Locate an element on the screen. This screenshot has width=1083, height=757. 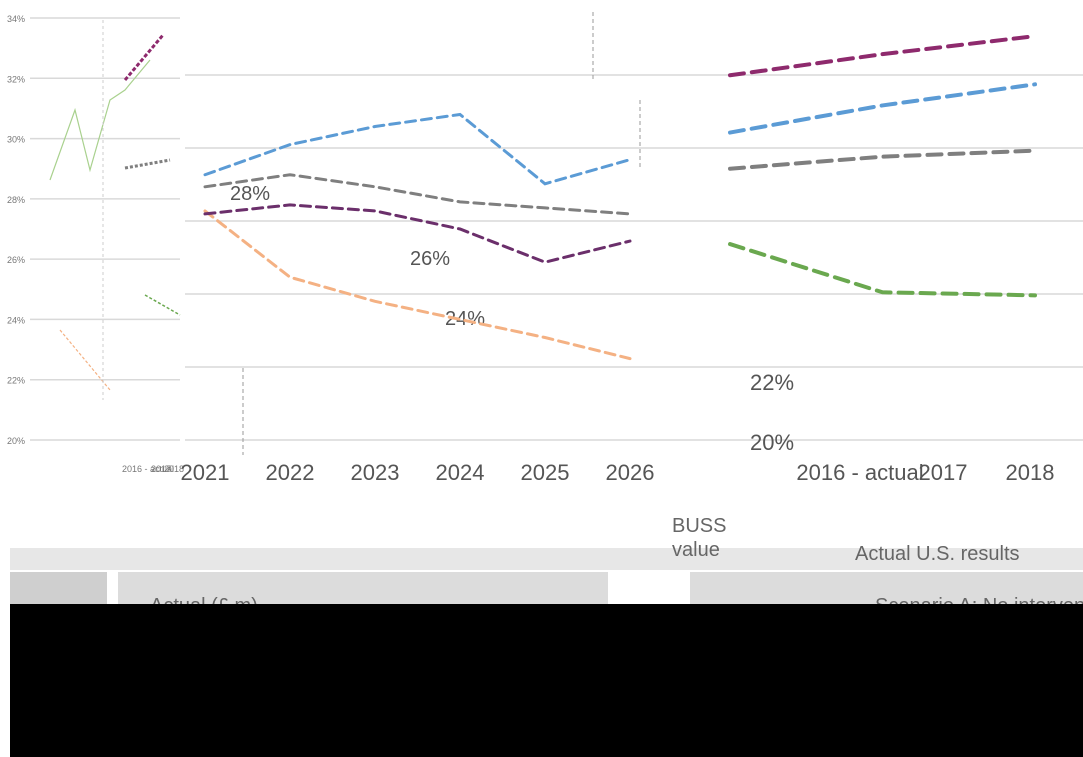
y-tick-label: 24% is located at coordinates (16, 320).